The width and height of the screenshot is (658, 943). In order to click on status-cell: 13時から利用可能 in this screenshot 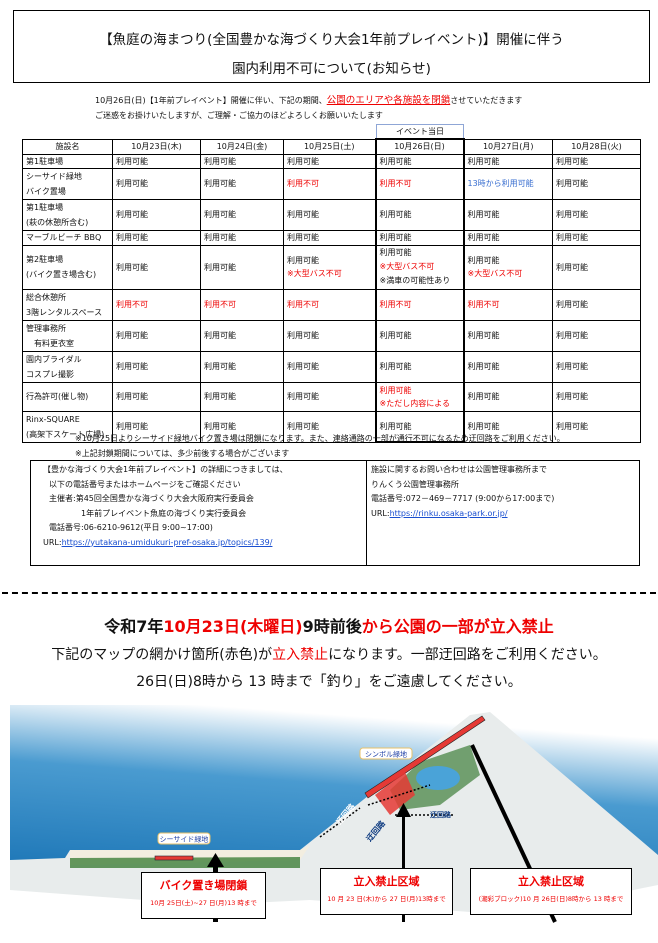, I will do `click(508, 183)`.